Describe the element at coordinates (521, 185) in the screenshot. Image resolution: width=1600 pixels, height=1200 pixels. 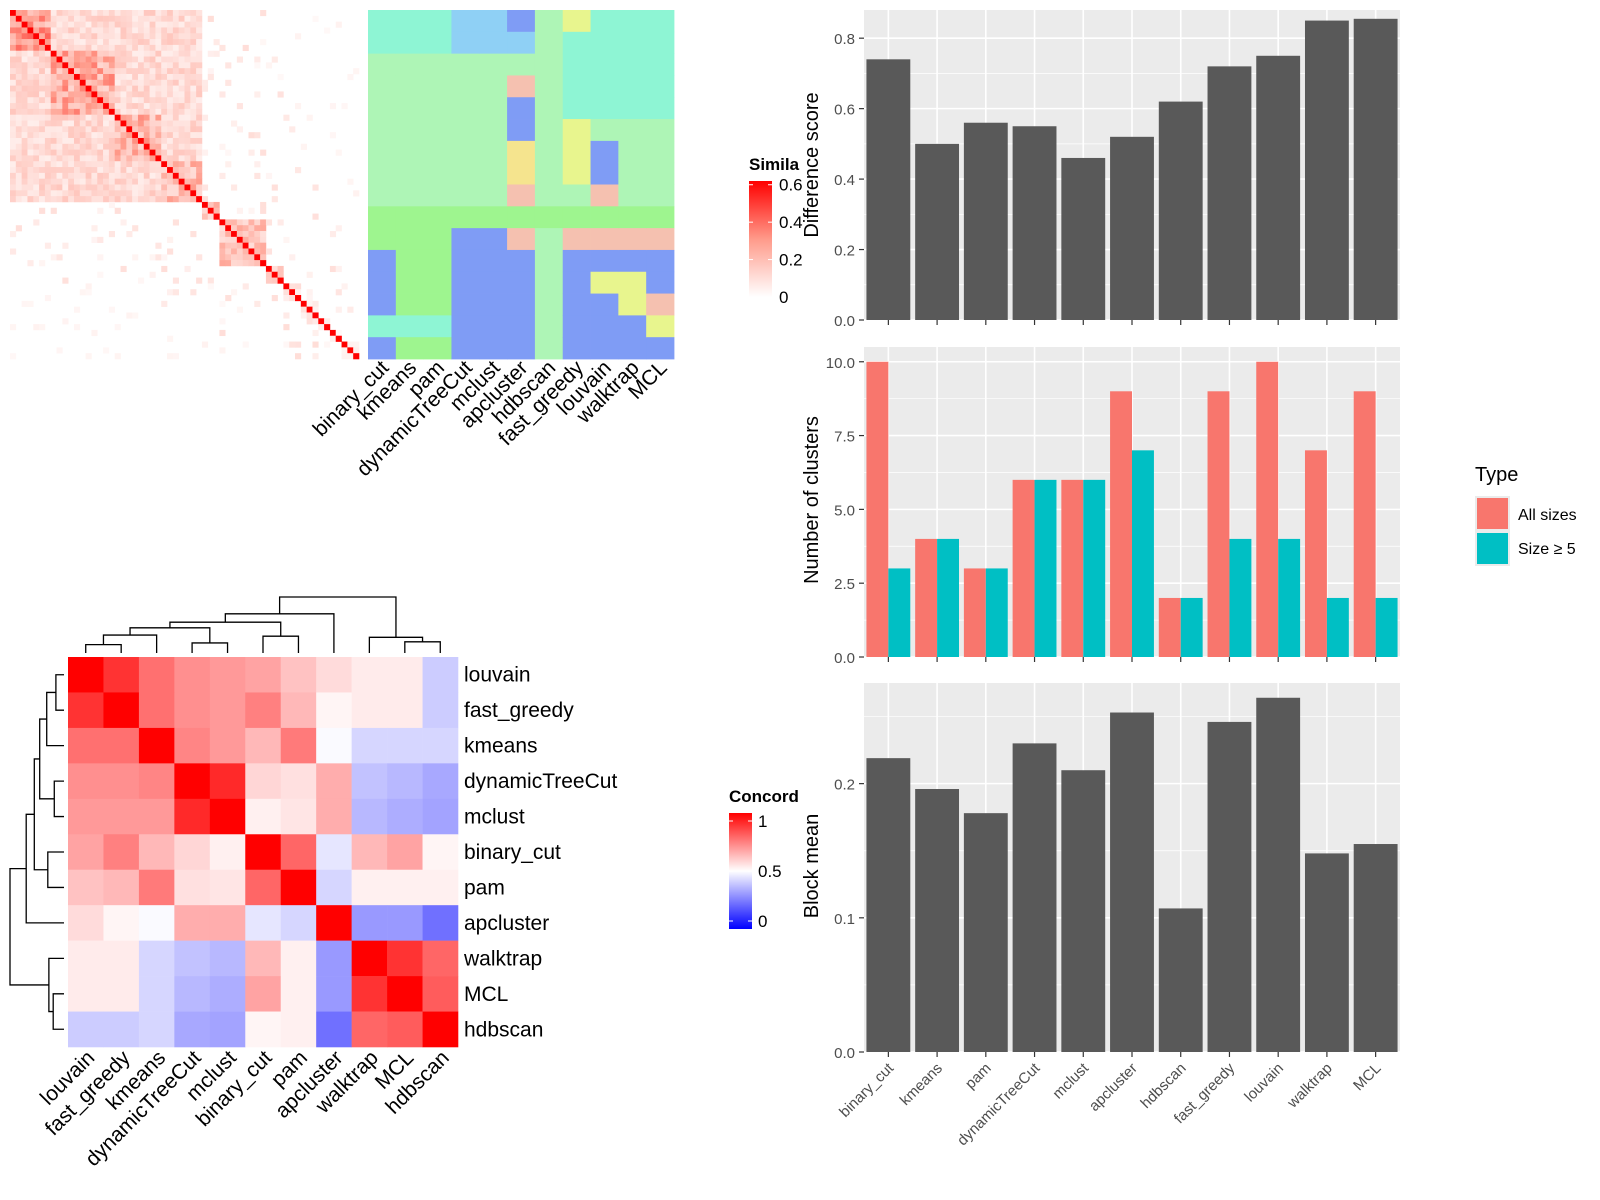
I see `cluster-annotation-heatmap` at that location.